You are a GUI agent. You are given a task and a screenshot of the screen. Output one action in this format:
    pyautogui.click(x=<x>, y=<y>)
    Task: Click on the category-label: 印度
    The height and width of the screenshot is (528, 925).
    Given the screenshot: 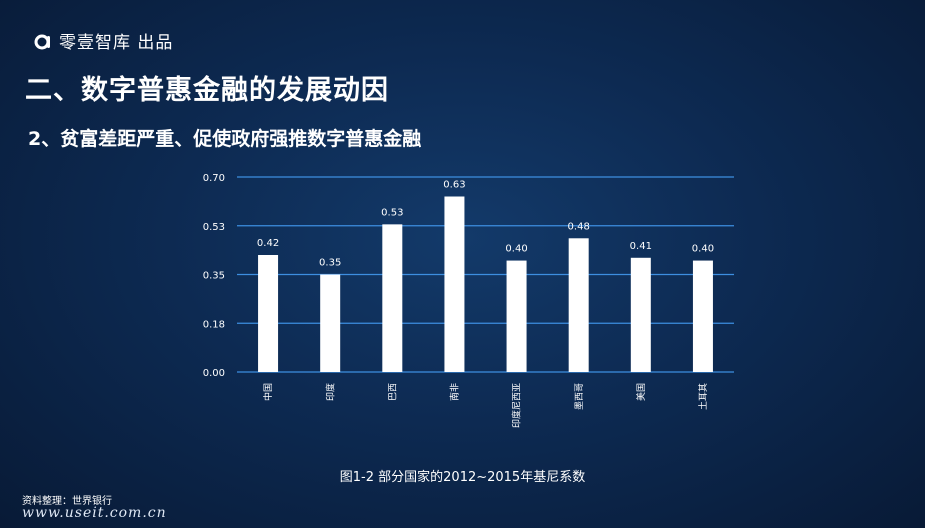 What is the action you would take?
    pyautogui.click(x=330, y=392)
    